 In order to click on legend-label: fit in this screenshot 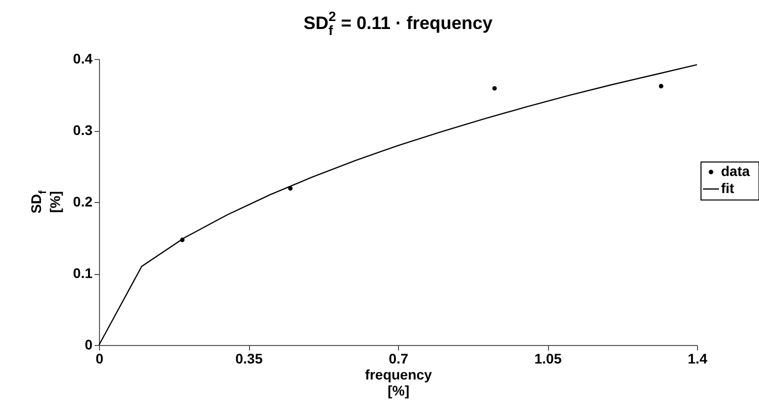, I will do `click(728, 188)`.